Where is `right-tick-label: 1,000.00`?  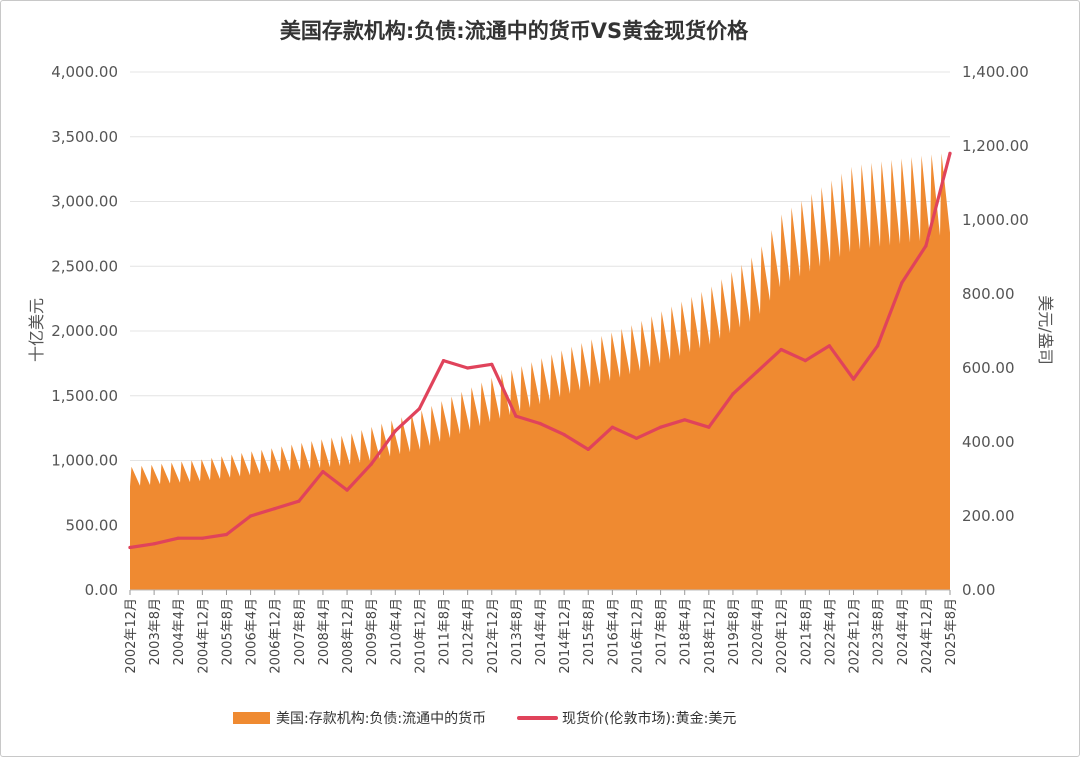 right-tick-label: 1,000.00 is located at coordinates (995, 220).